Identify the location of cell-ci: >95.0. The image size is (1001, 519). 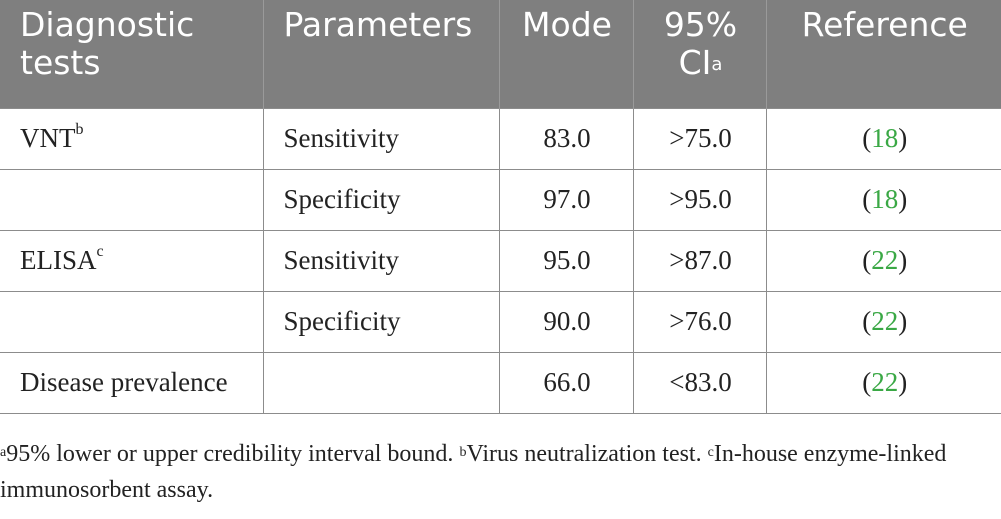
(699, 199).